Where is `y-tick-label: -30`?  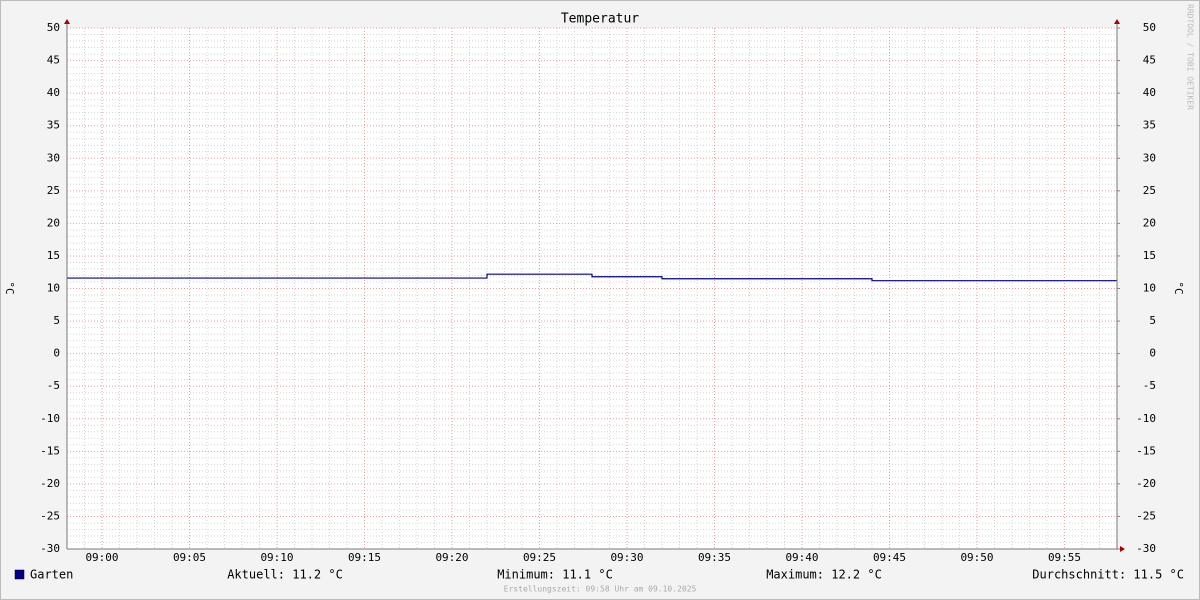 y-tick-label: -30 is located at coordinates (50, 548).